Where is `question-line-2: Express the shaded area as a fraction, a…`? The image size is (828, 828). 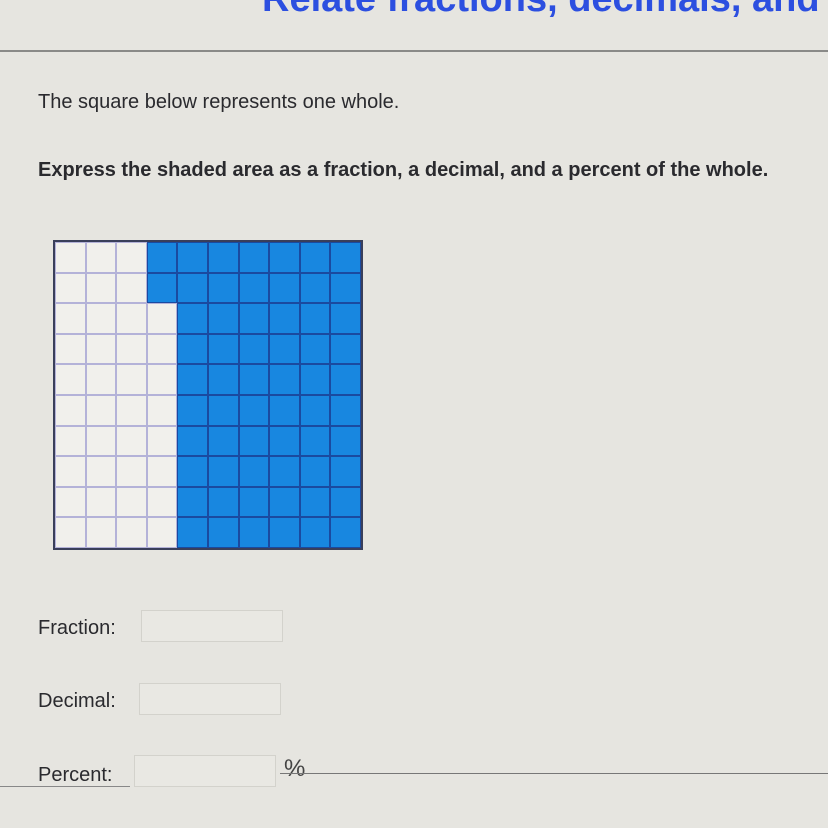
question-line-2: Express the shaded area as a fraction, a… is located at coordinates (403, 170).